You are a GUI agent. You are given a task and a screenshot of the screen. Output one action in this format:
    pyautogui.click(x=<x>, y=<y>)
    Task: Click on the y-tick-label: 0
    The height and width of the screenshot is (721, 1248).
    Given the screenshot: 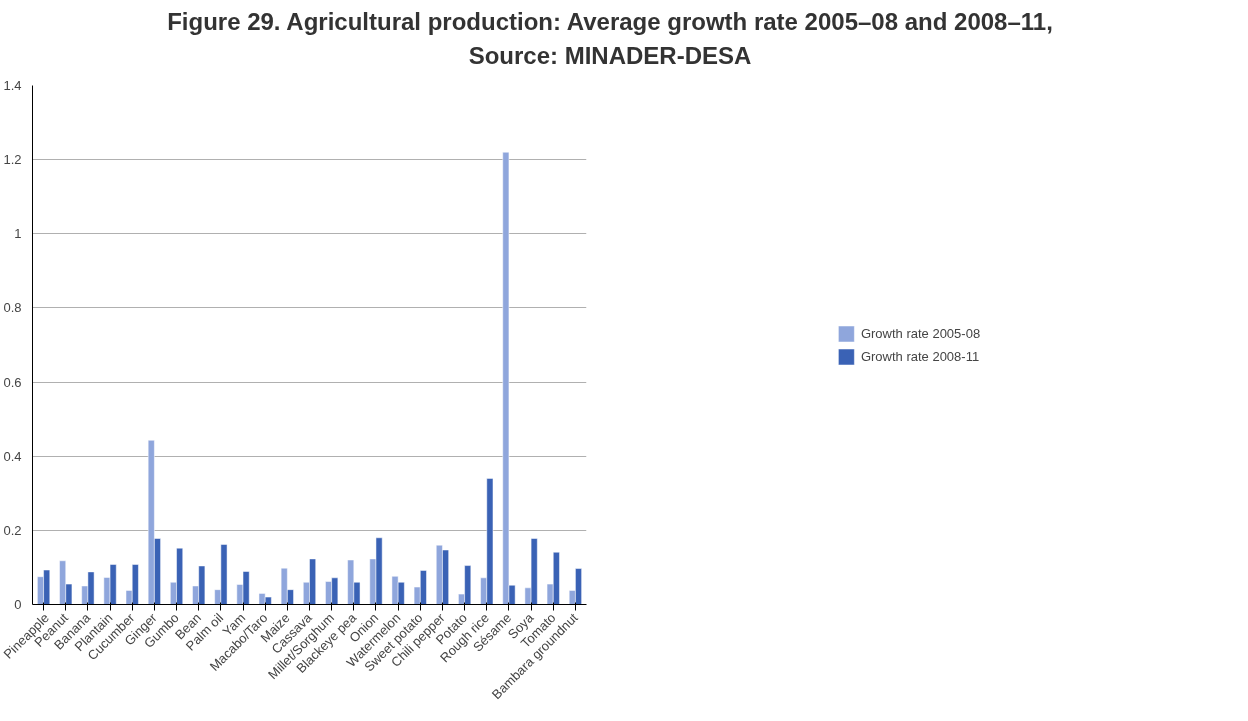 What is the action you would take?
    pyautogui.click(x=18, y=604)
    